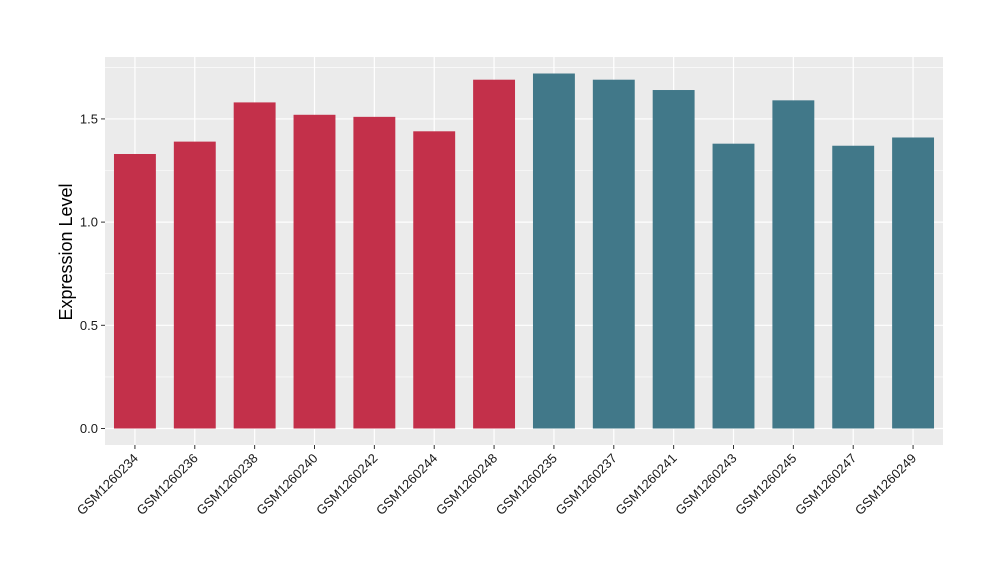  Describe the element at coordinates (89, 222) in the screenshot. I see `y-tick-label: 1.0` at that location.